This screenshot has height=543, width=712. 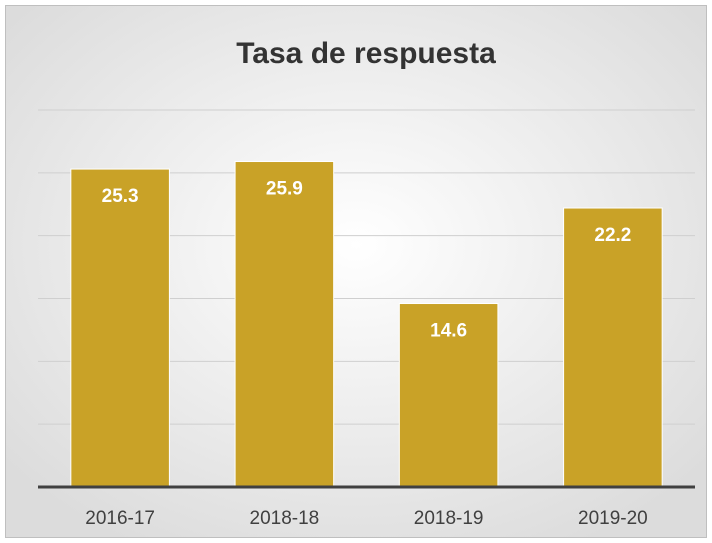 I want to click on data-label: 25.3, so click(x=120, y=196).